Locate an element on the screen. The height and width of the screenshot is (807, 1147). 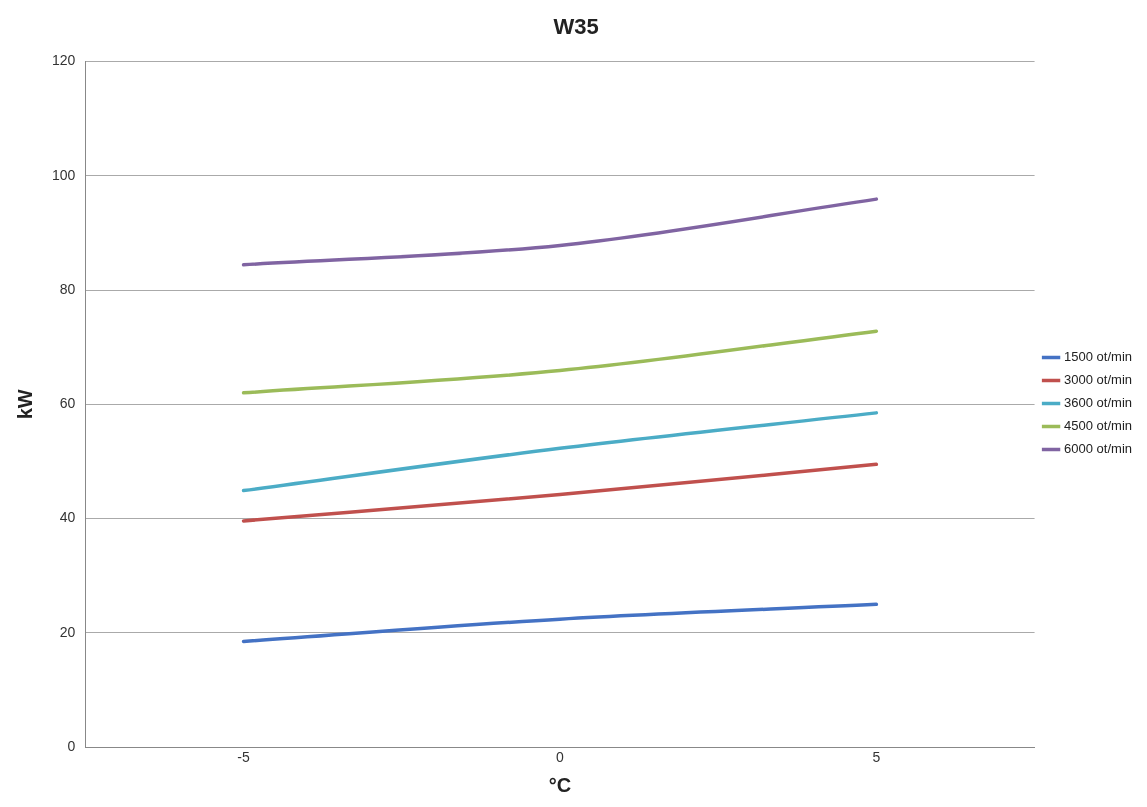
x-tick-label: 5 is located at coordinates (876, 757).